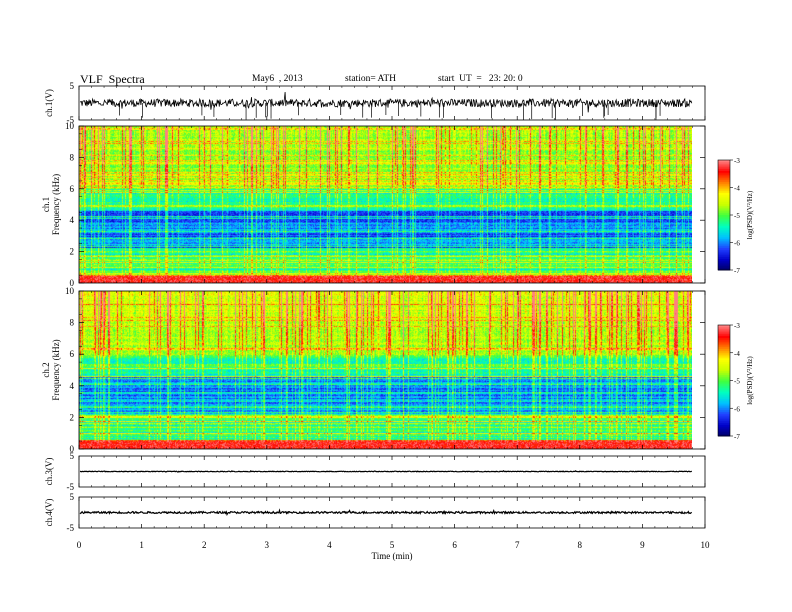 The width and height of the screenshot is (792, 612). Describe the element at coordinates (49, 103) in the screenshot. I see `ch1-waveform-ylabel: ch.1(V)` at that location.